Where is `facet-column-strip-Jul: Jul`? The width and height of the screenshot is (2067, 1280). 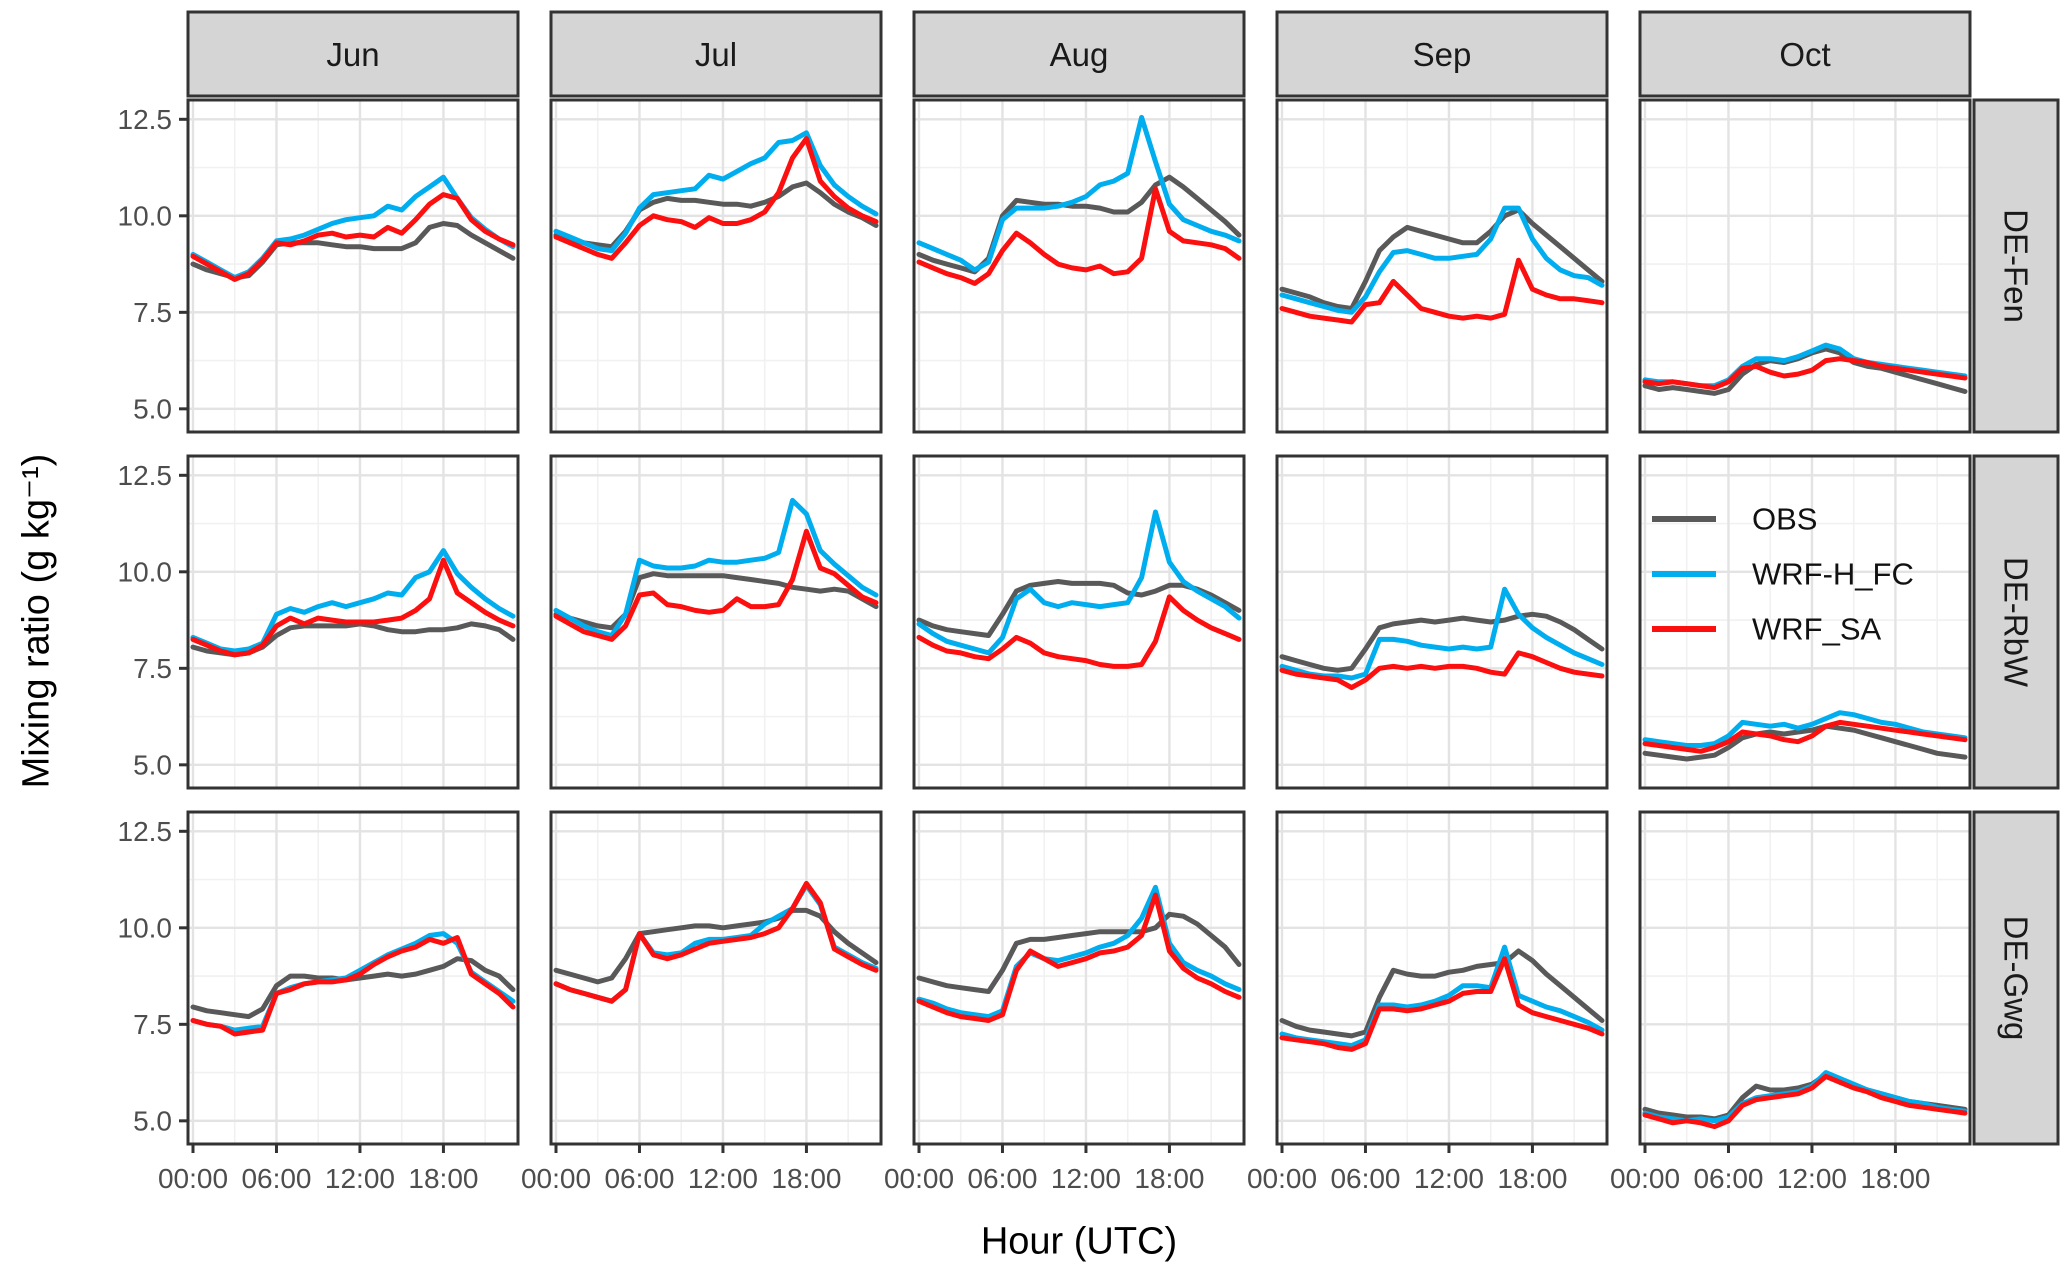 facet-column-strip-Jul: Jul is located at coordinates (716, 54).